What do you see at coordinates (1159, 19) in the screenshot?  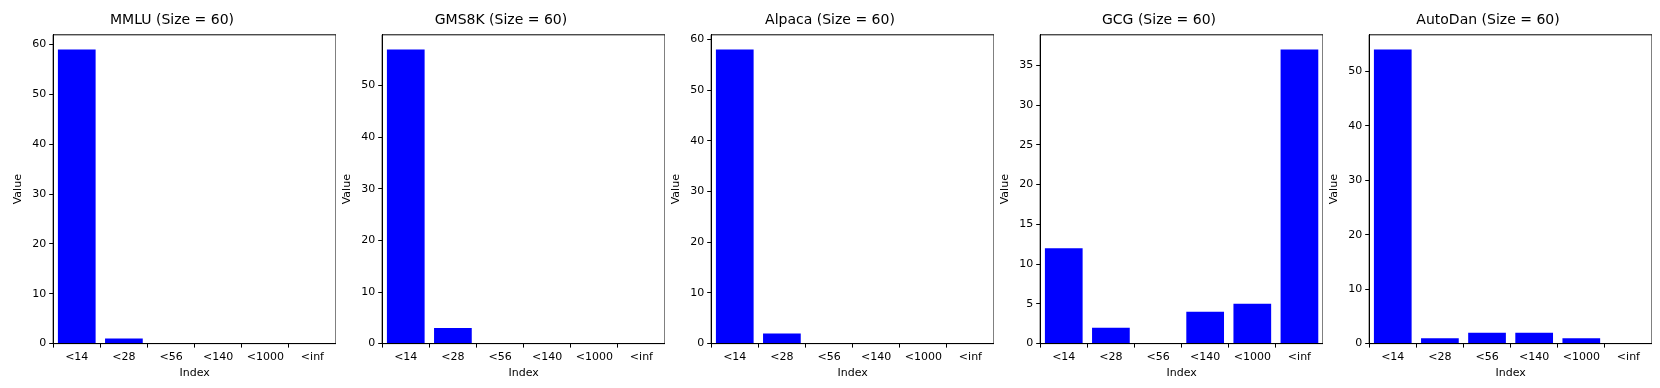 I see `chart-title: GCG (Size = 60)` at bounding box center [1159, 19].